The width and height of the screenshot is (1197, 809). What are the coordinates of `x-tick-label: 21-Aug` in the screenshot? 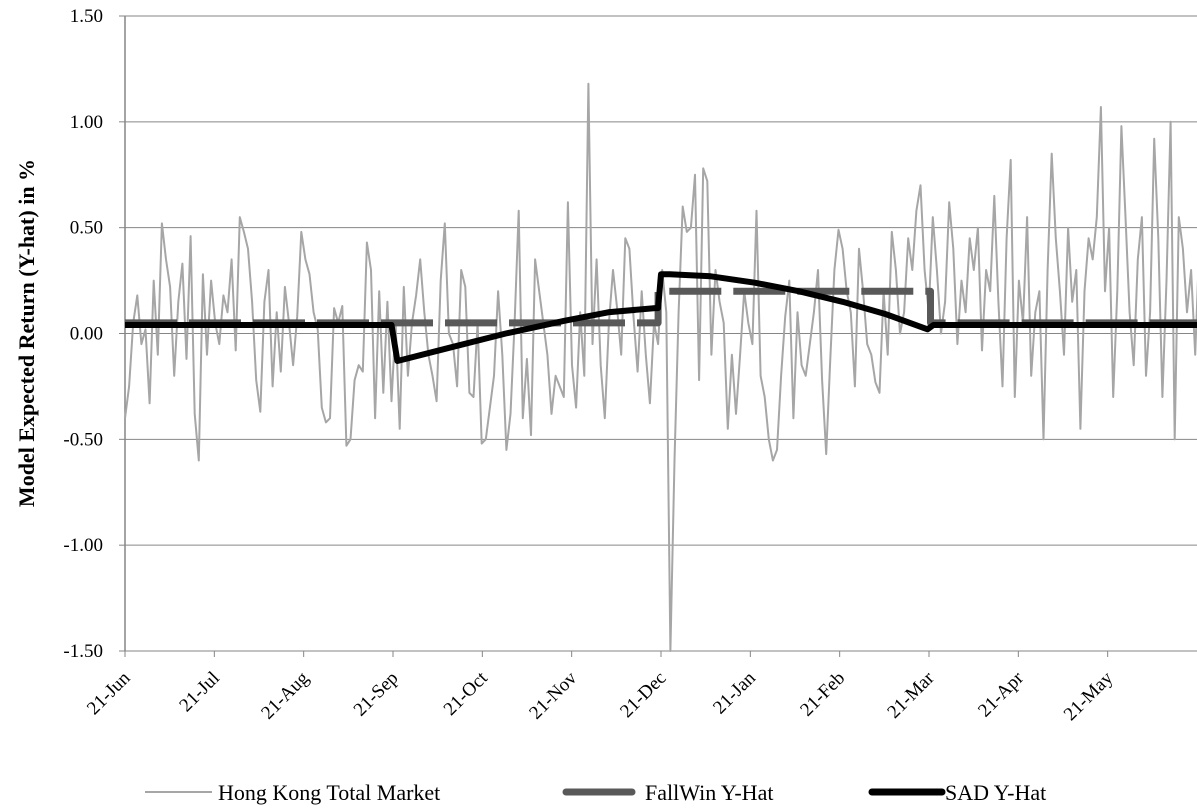 It's located at (285, 695).